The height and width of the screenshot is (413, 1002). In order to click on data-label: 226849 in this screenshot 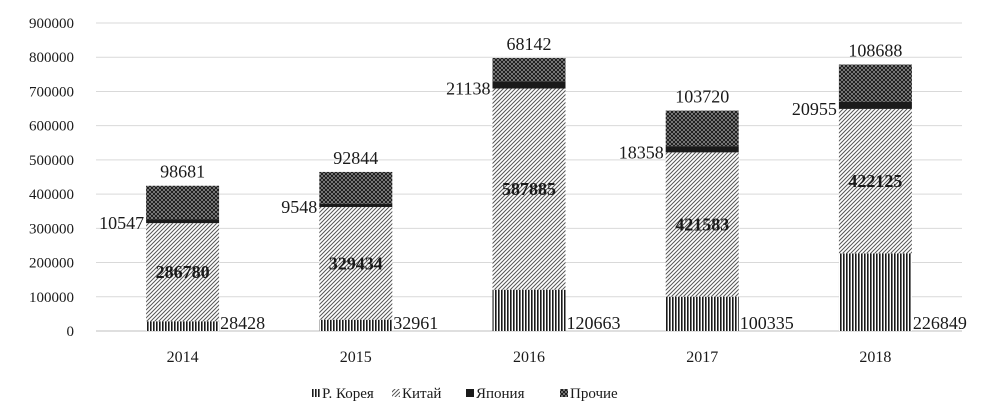, I will do `click(940, 323)`.